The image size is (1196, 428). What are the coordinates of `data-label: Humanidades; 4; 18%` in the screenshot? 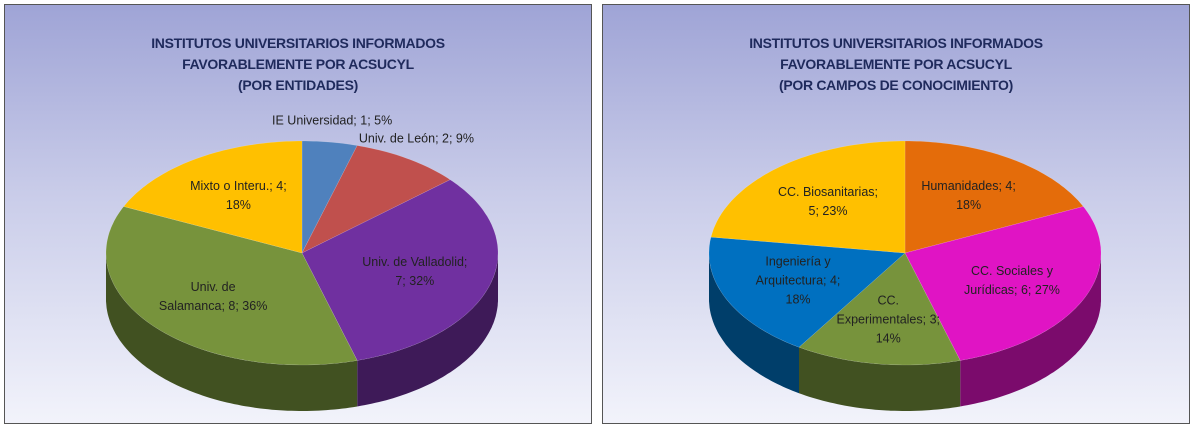 It's located at (968, 196).